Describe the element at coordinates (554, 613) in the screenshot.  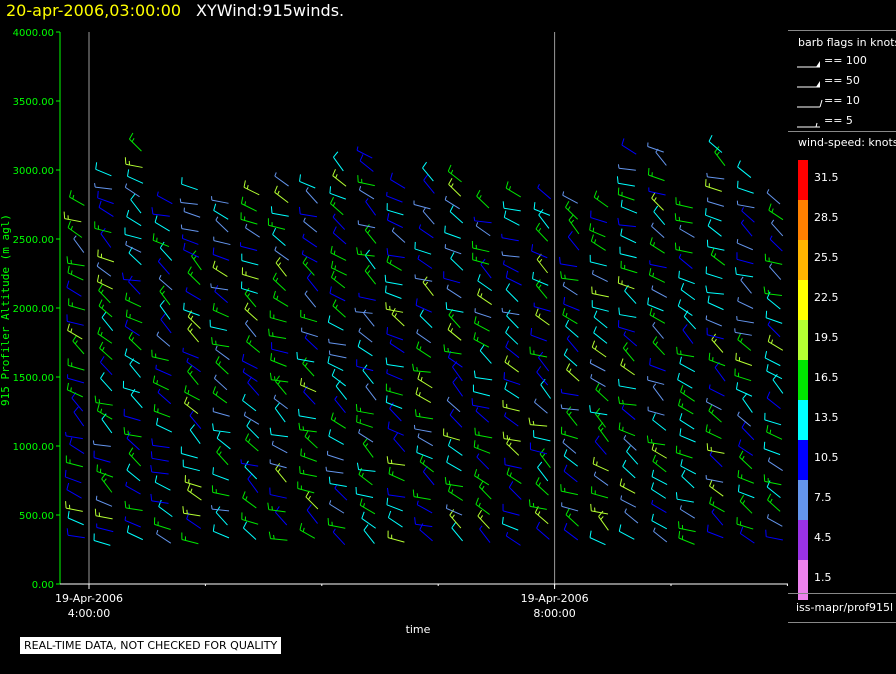
I see `x-tick-label-time: 8:00:00` at that location.